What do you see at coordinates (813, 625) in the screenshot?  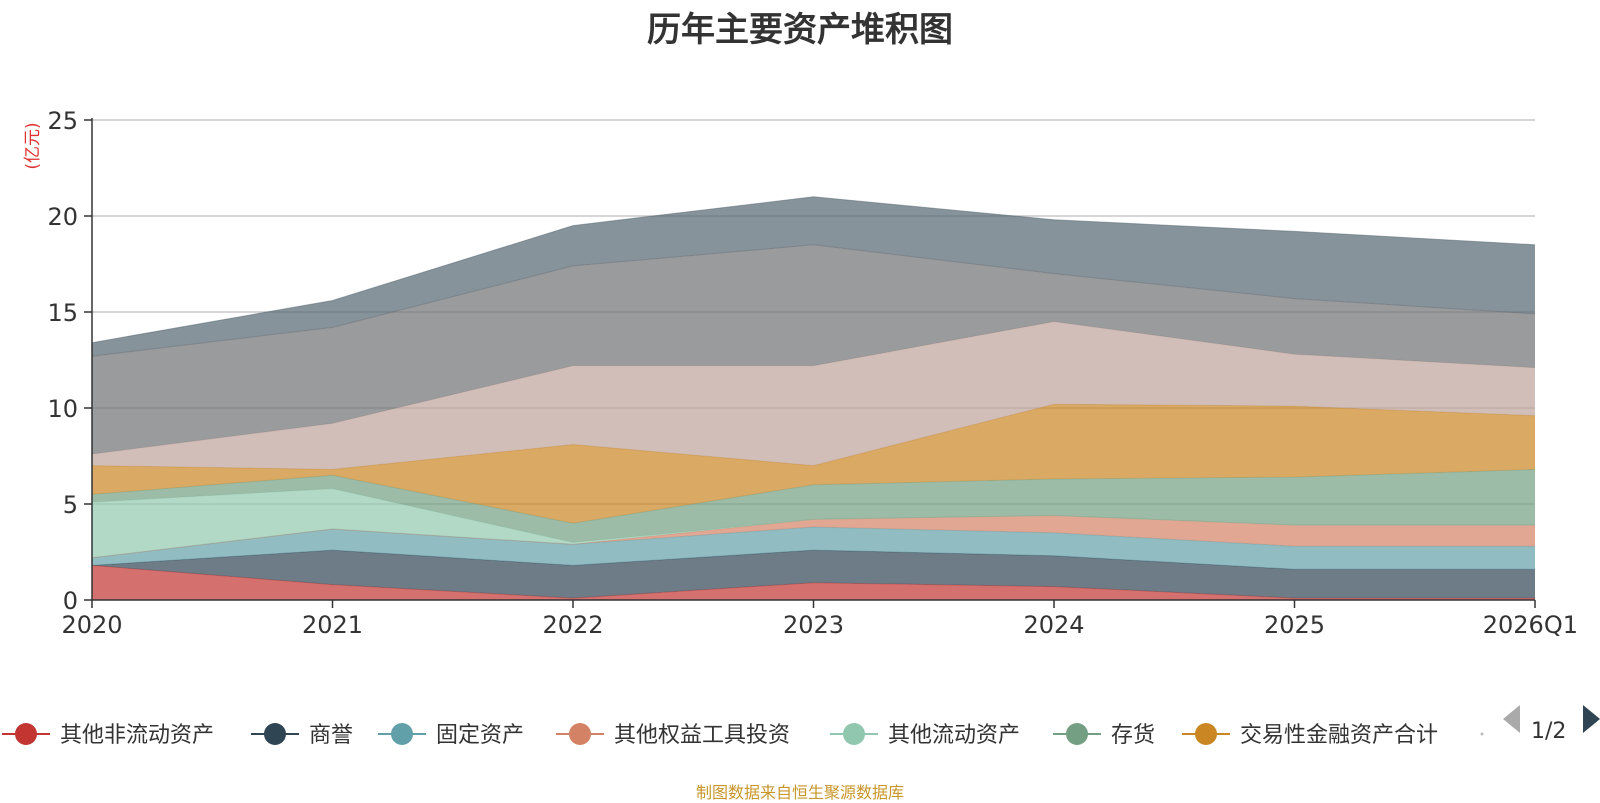 I see `x-tick-label: 2023` at bounding box center [813, 625].